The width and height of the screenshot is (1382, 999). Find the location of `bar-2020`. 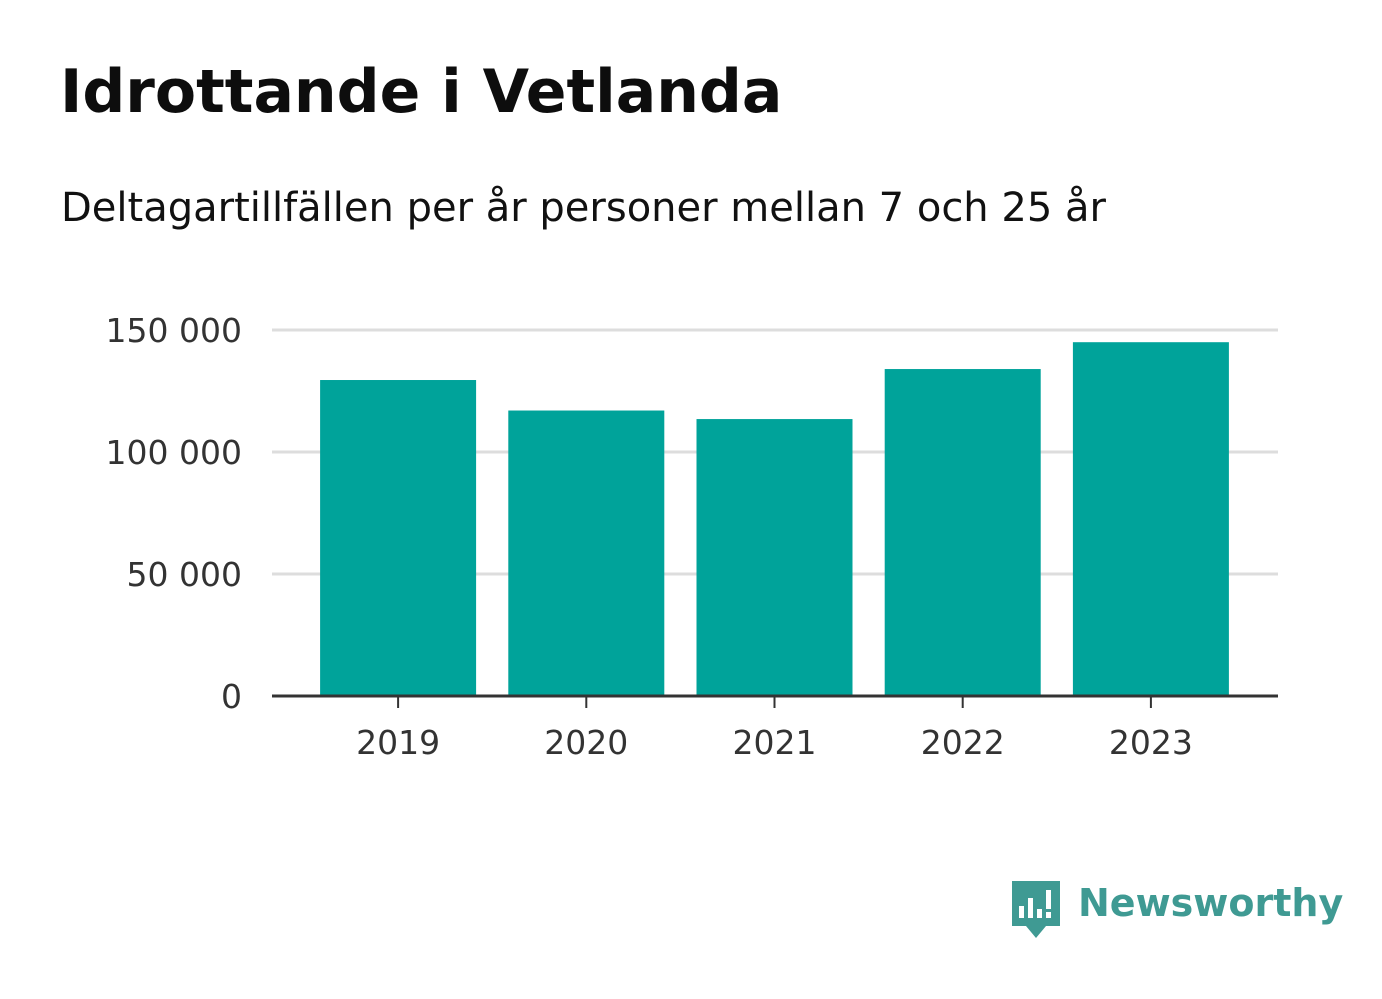

bar-2020 is located at coordinates (586, 553).